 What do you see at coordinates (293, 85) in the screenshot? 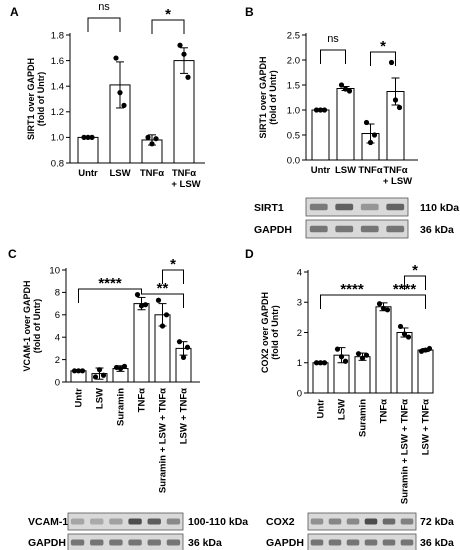
I see `y-tick-label: 1.5` at bounding box center [293, 85].